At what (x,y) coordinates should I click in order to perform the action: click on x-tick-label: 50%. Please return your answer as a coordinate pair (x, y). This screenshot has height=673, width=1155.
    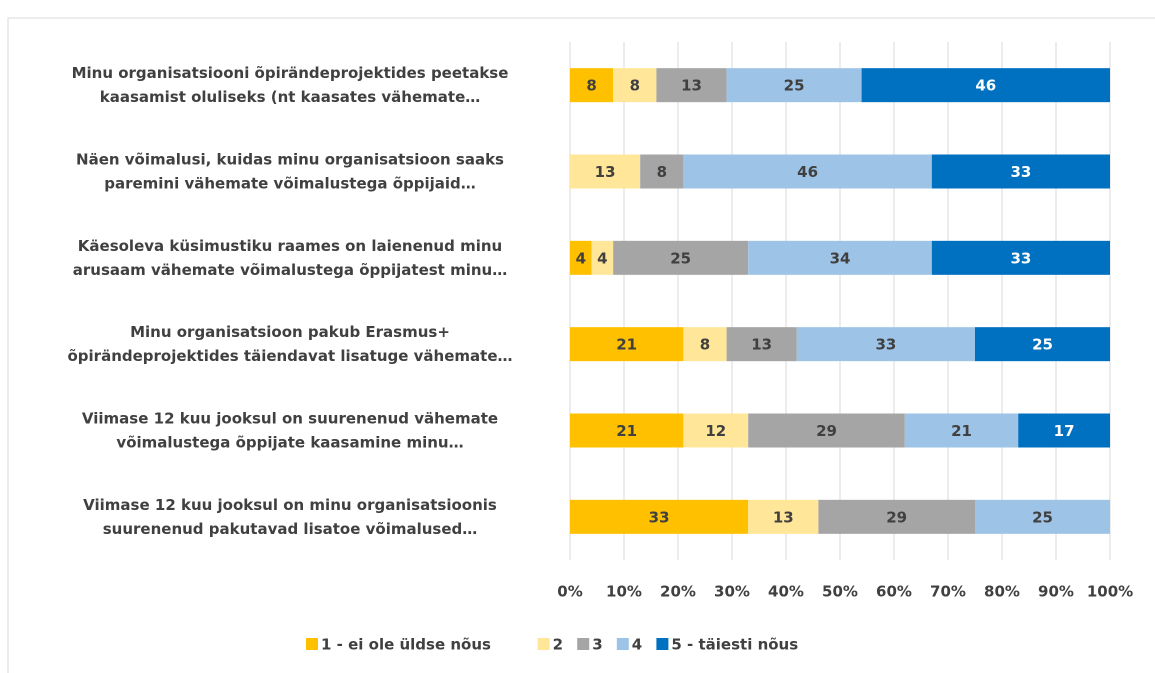
    Looking at the image, I should click on (840, 592).